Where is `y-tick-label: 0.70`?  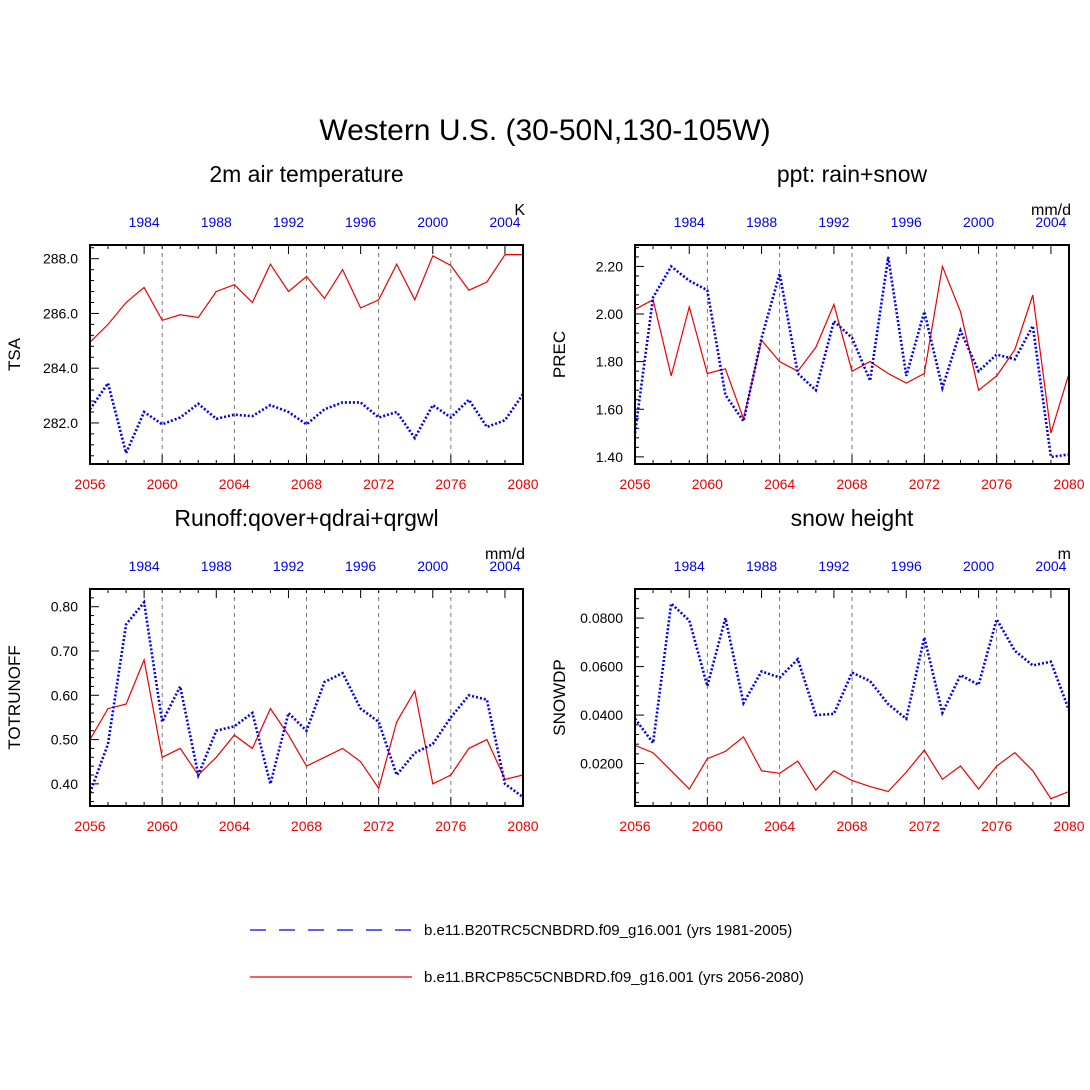
y-tick-label: 0.70 is located at coordinates (64, 651).